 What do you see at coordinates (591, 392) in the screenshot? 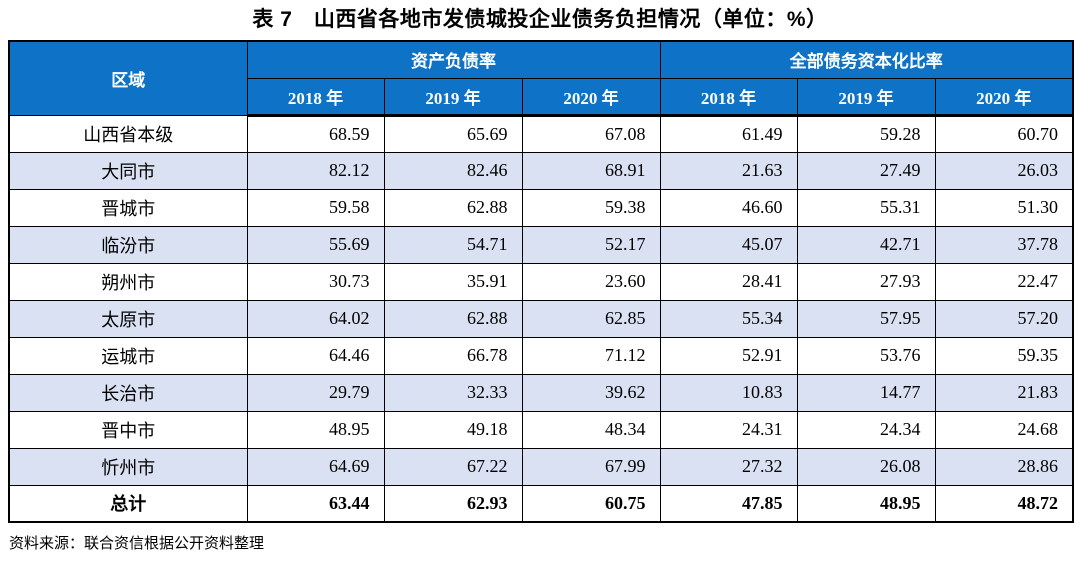
I see `value-cell: 39.62` at bounding box center [591, 392].